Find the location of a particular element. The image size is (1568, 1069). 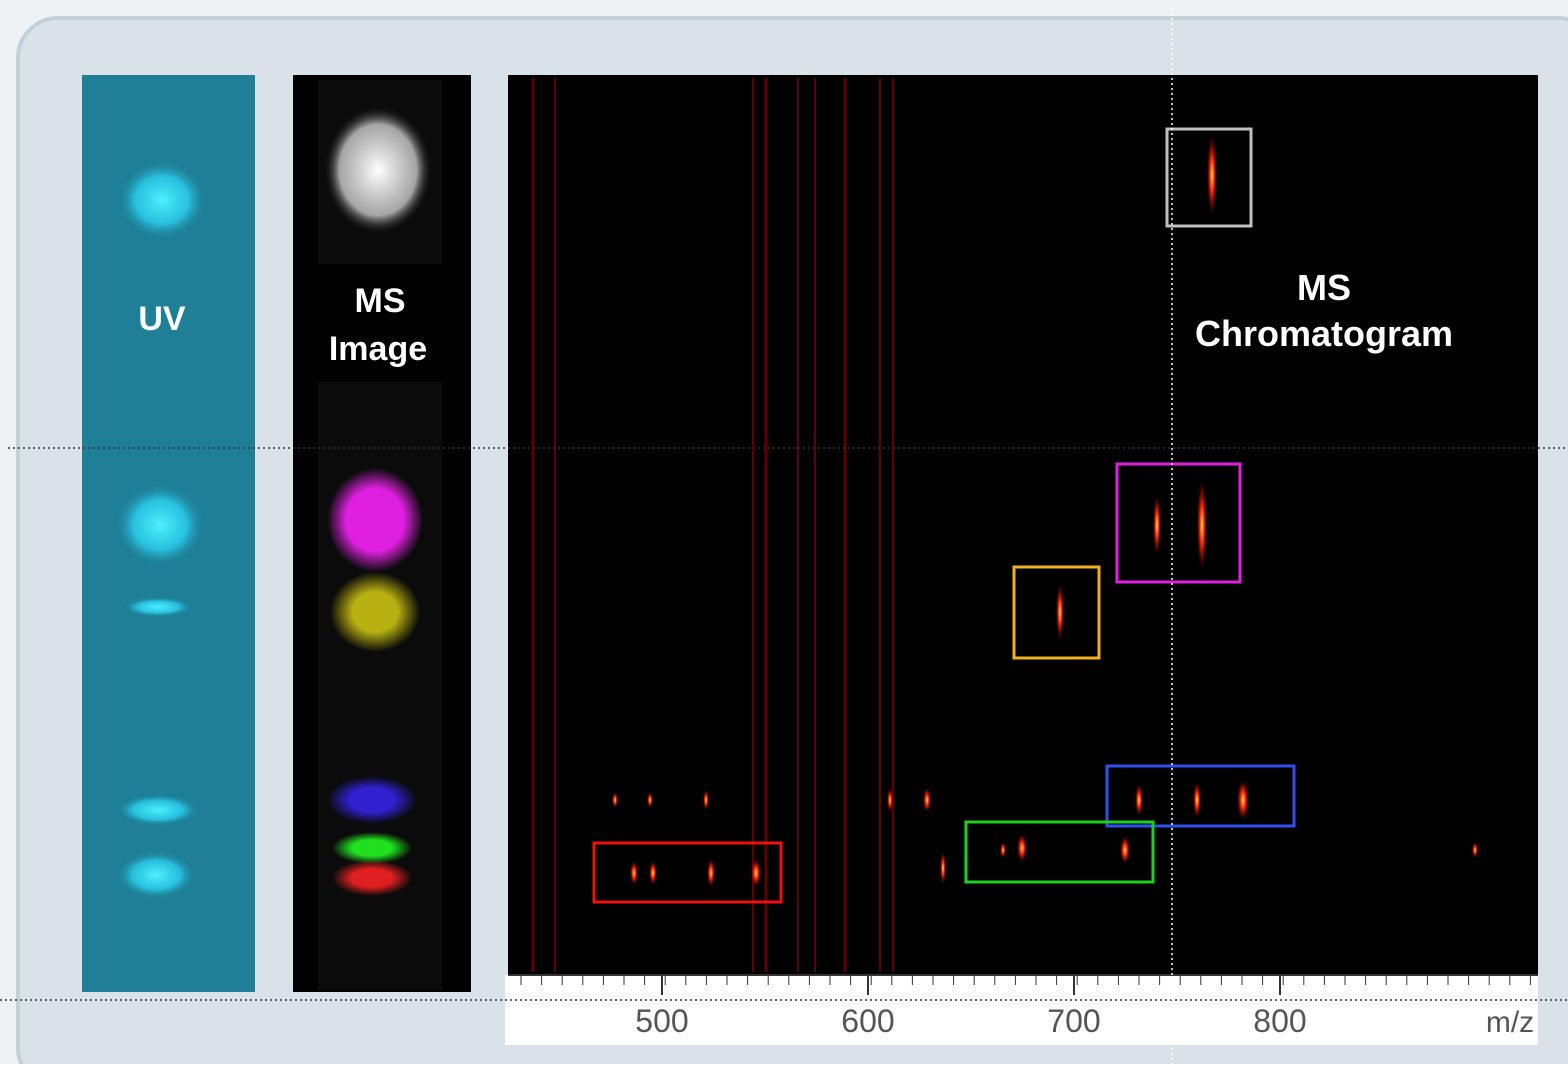

label-box is located at coordinates (382, 323).